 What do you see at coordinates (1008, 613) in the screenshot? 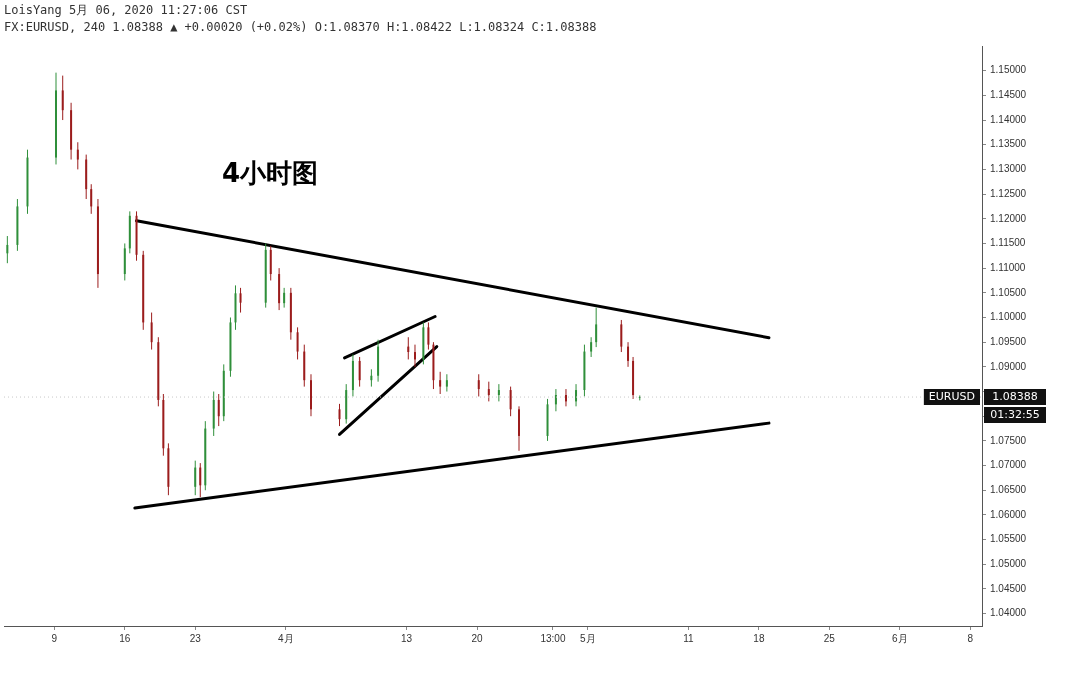
I see `y-tick-label: 1.04000` at bounding box center [1008, 613].